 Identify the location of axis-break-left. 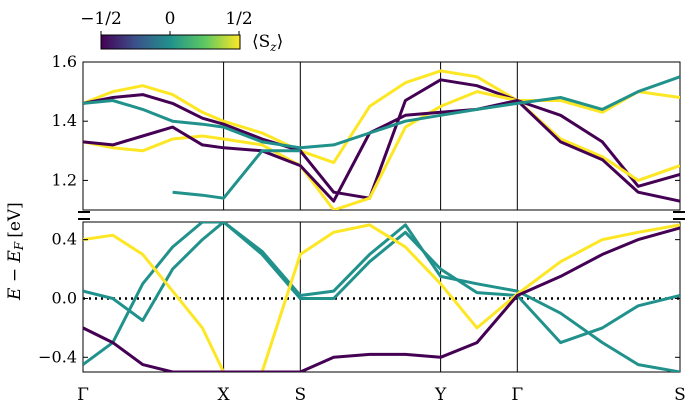
(84, 215).